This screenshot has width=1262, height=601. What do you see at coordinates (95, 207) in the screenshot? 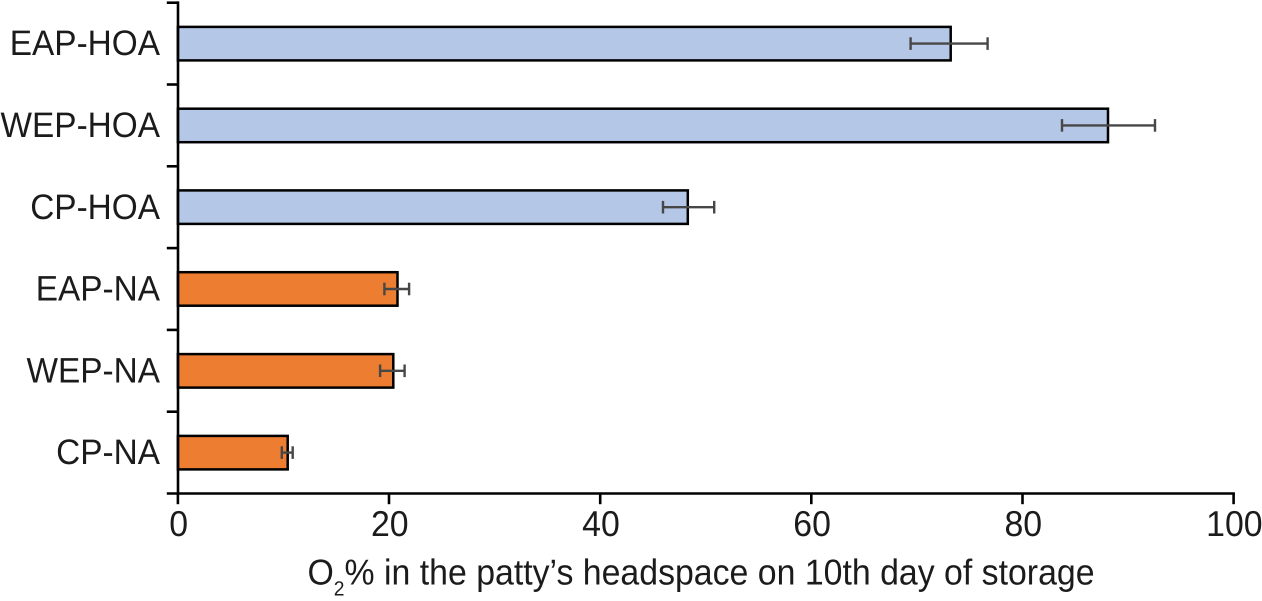
I see `svg-text: CP-HOA` at bounding box center [95, 207].